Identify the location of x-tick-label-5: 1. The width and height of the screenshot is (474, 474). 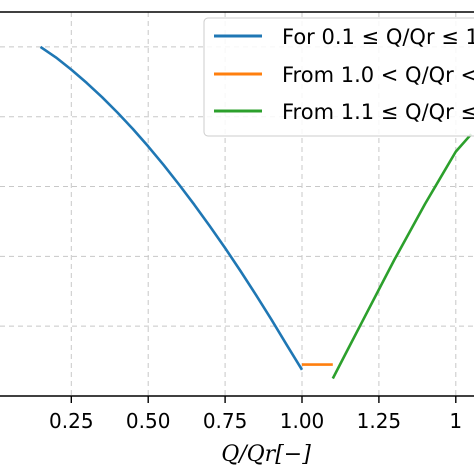
(455, 421).